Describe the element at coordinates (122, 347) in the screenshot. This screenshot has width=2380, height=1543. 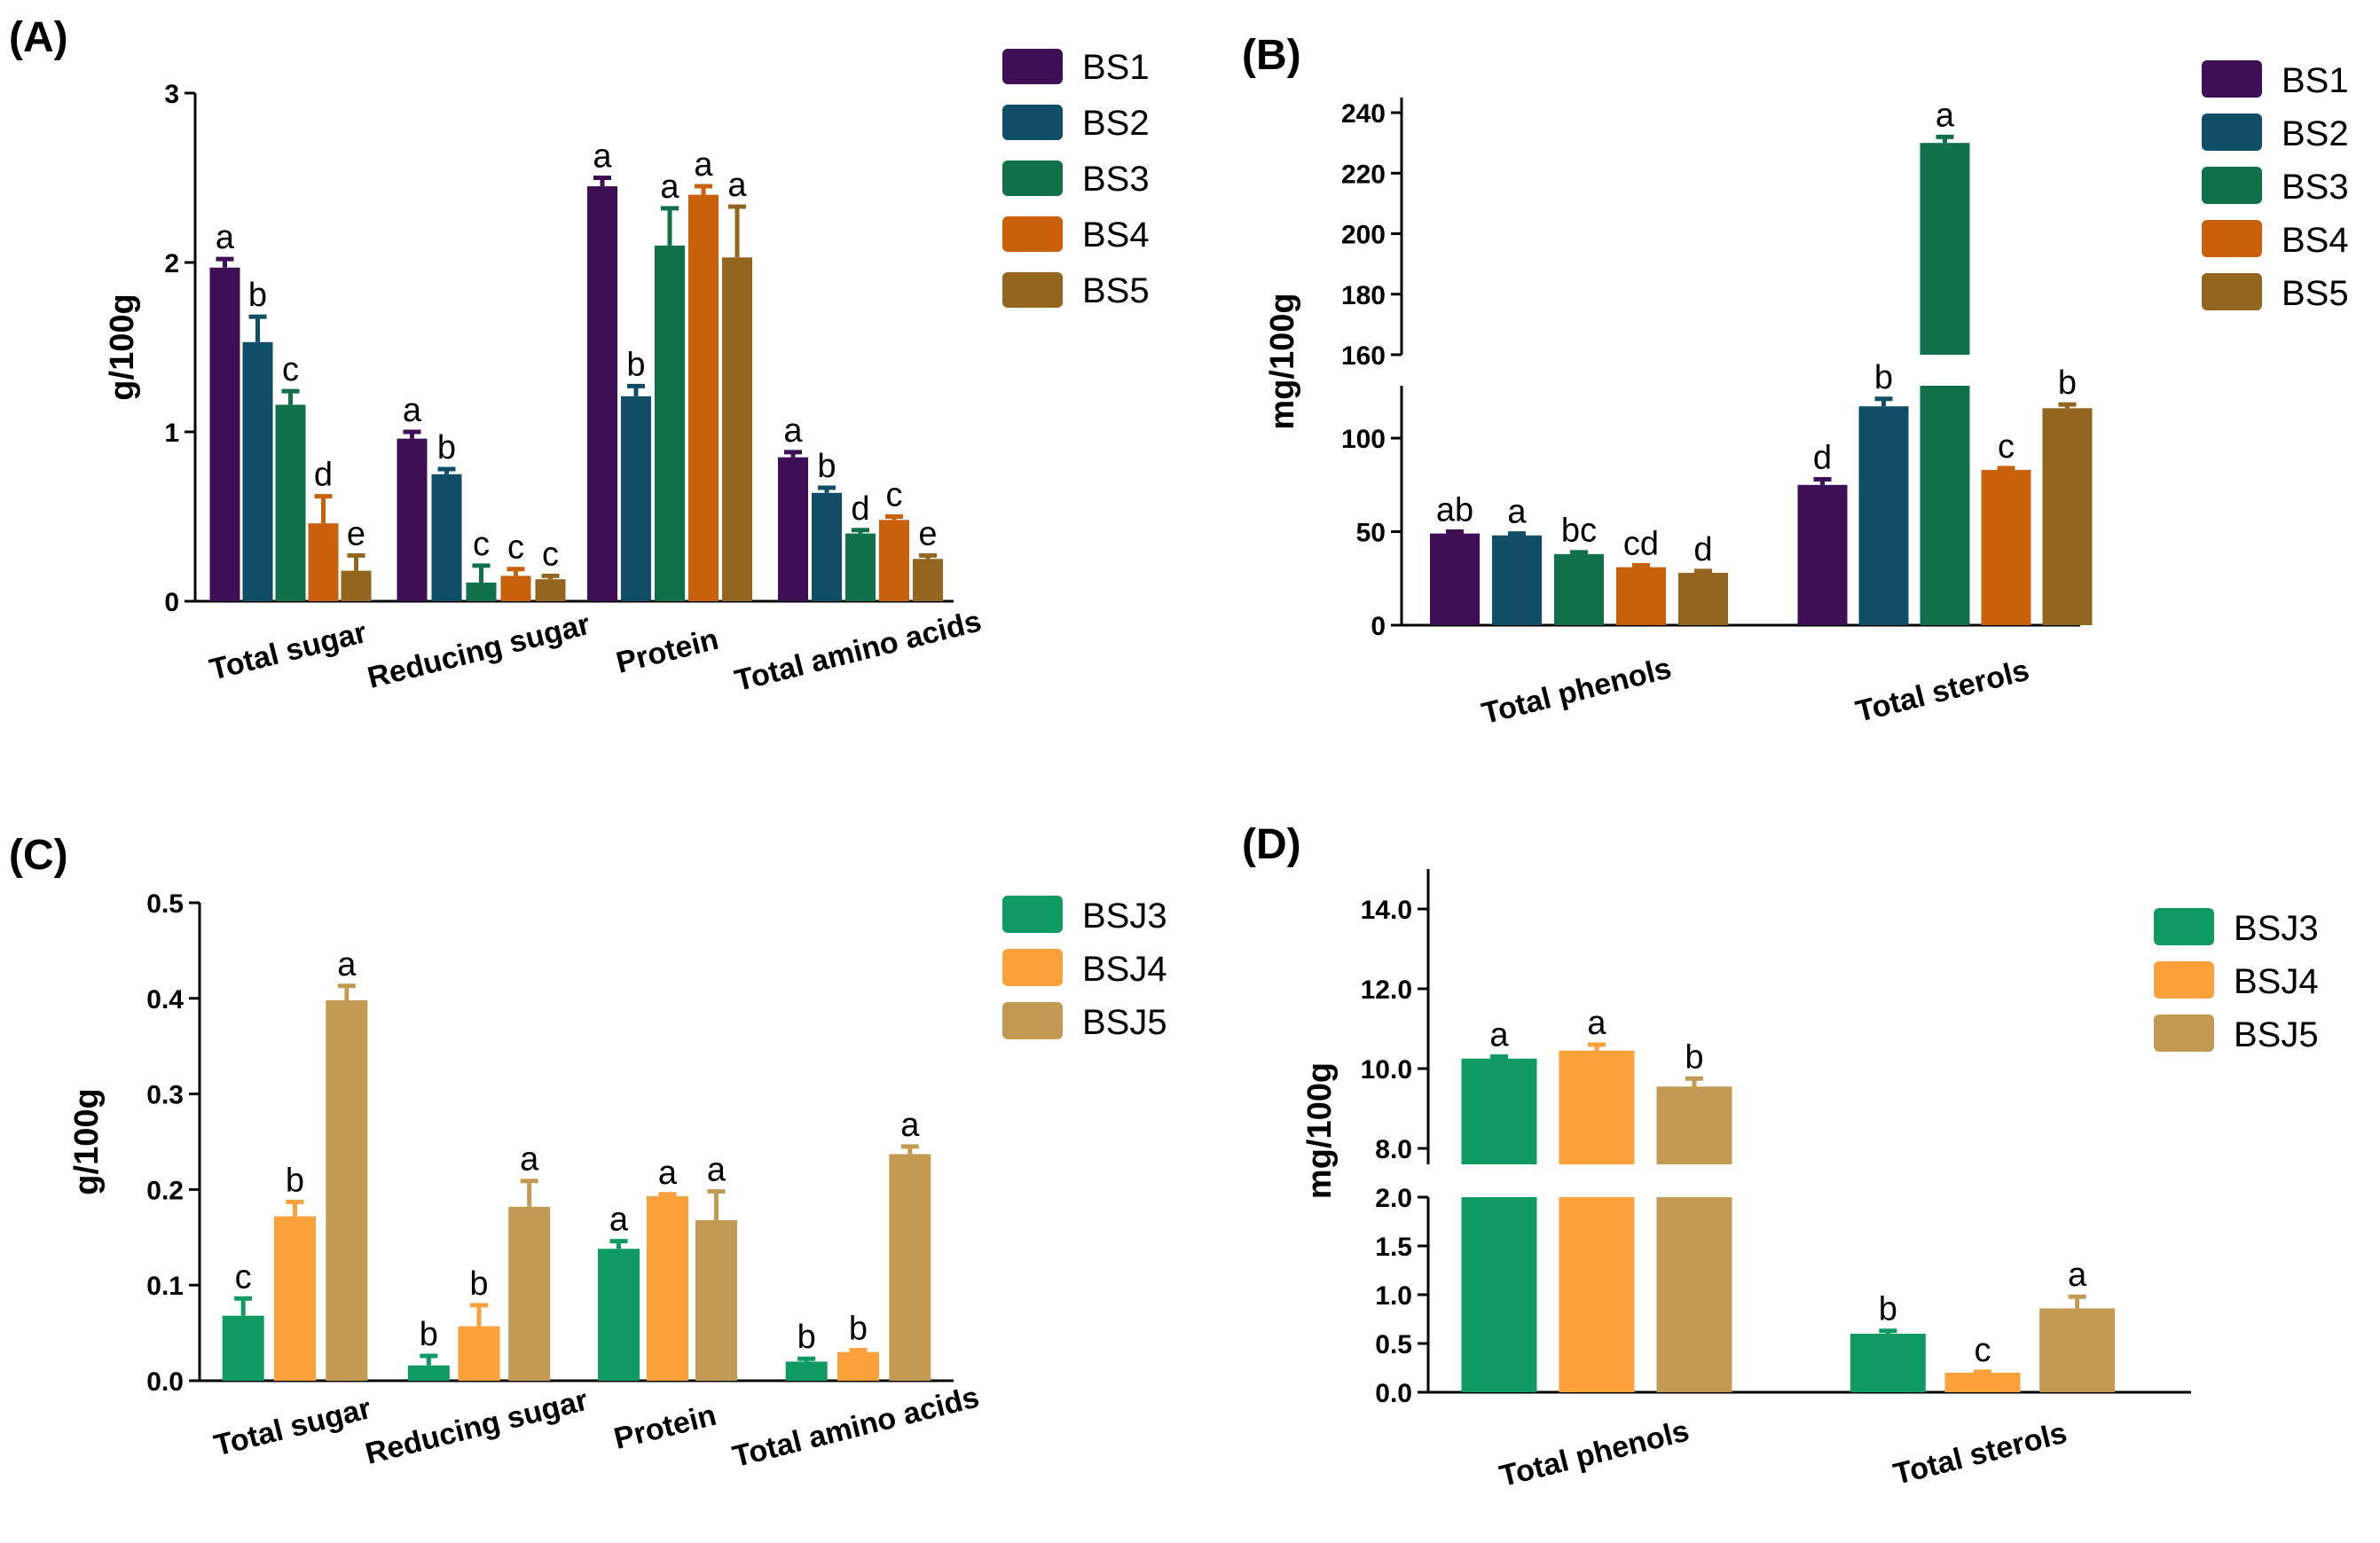
I see `y-axis-title: g/100g` at that location.